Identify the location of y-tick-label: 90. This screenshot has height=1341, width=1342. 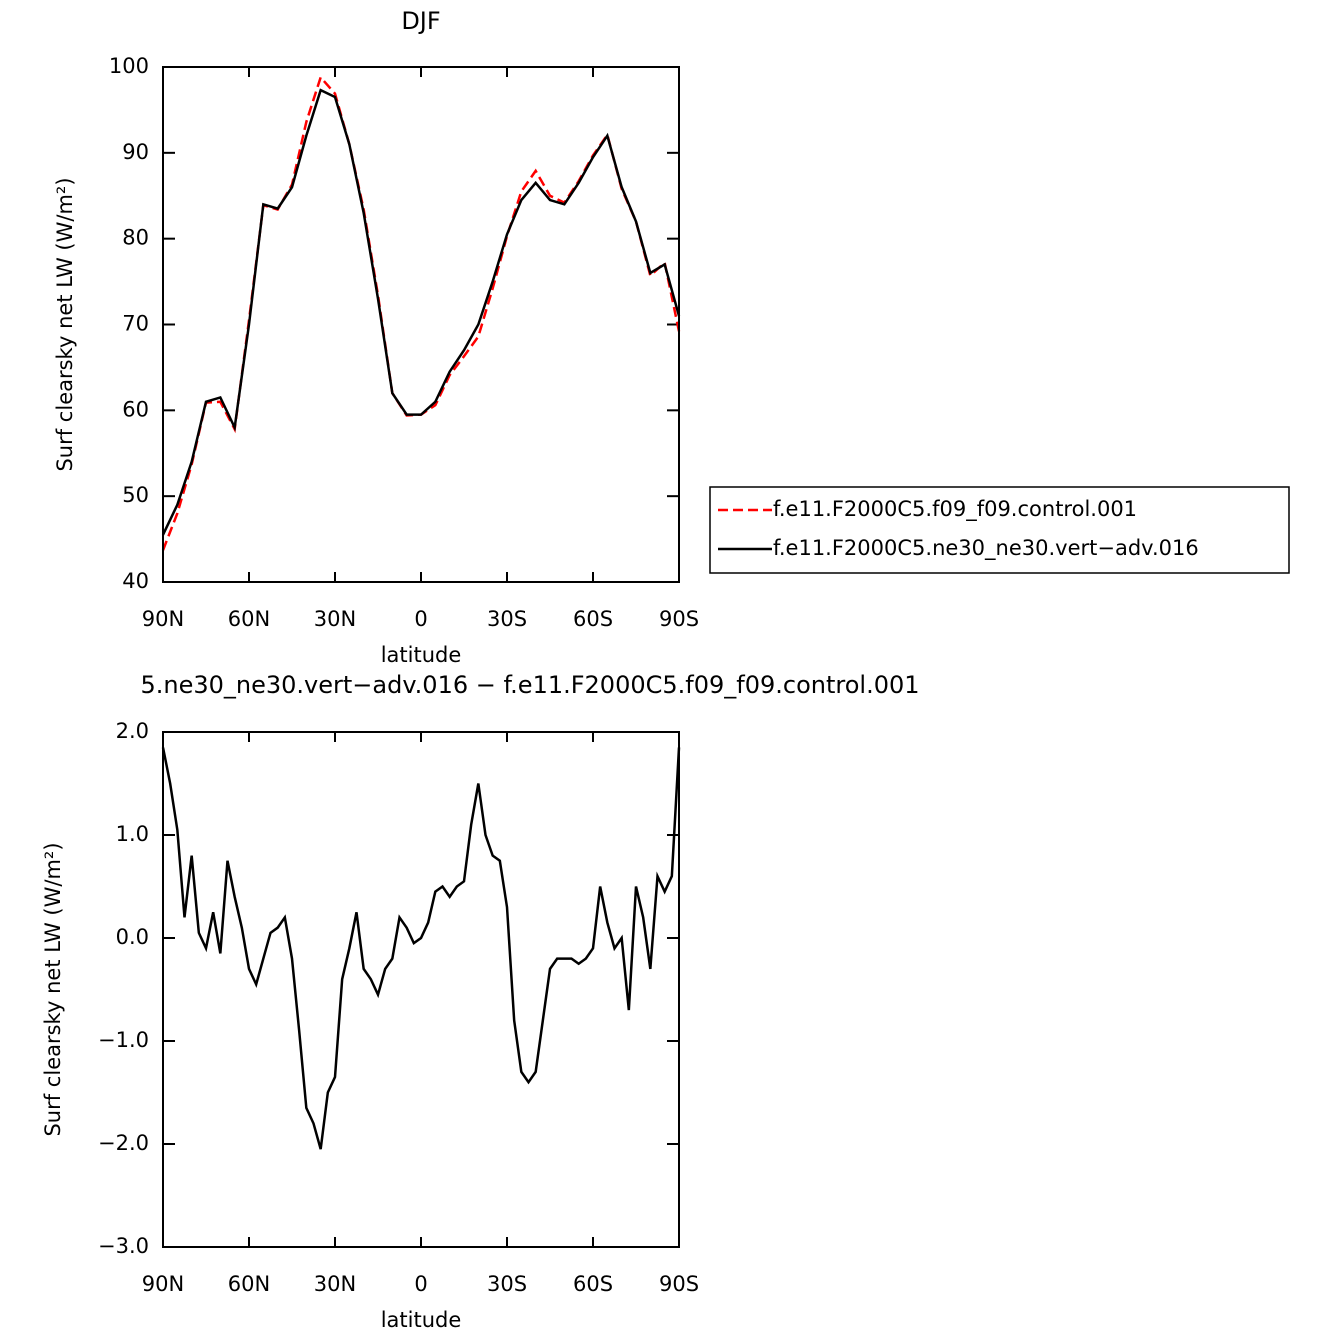
(135, 152).